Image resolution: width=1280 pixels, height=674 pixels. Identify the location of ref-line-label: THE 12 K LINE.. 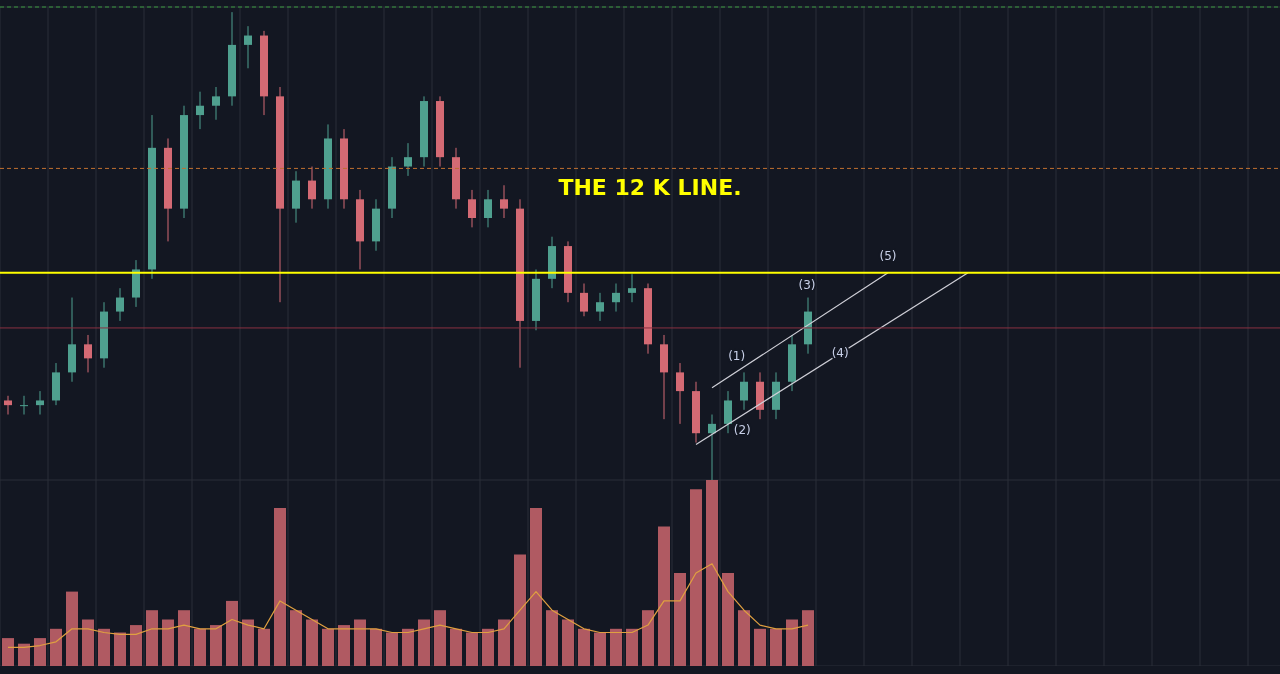
(650, 187).